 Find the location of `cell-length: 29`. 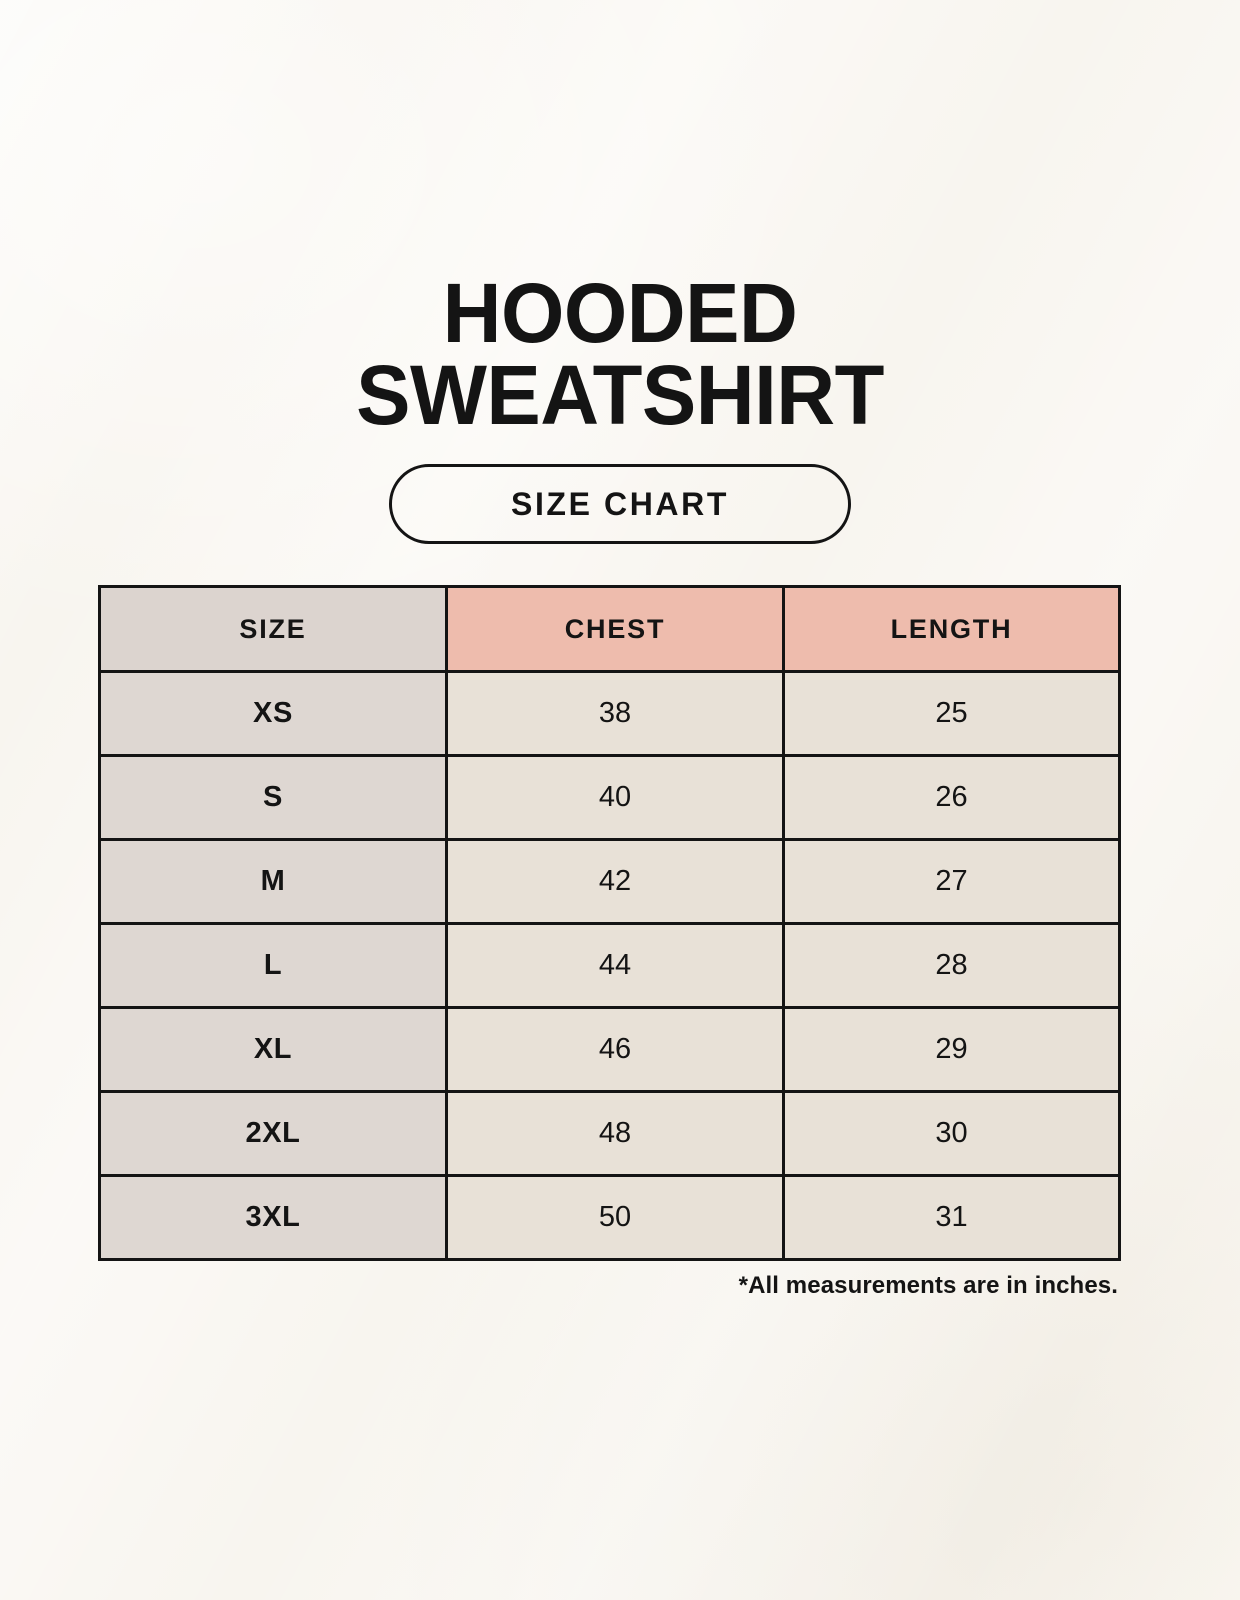

cell-length: 29 is located at coordinates (951, 1049).